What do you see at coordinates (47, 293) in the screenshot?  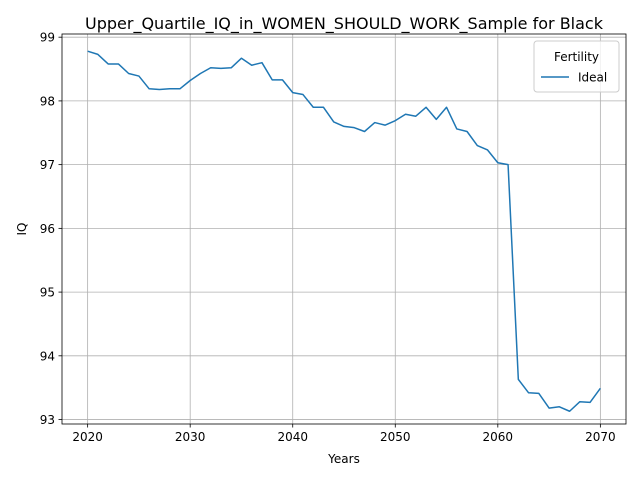 I see `y-tick-label: 95` at bounding box center [47, 293].